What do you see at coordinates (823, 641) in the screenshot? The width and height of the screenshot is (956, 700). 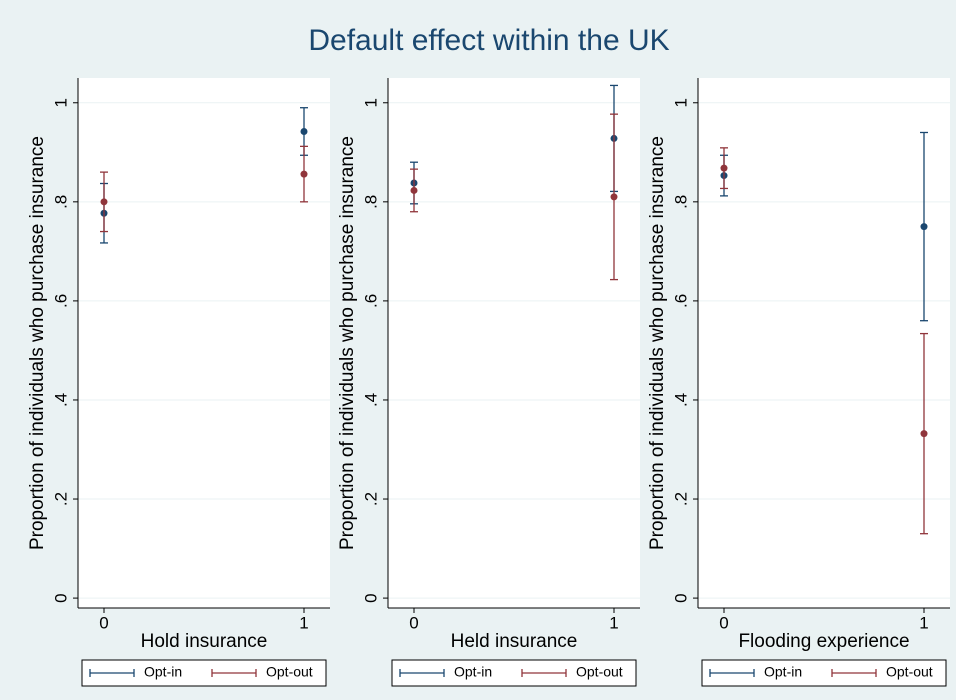 I see `x-axis-label: Flooding experience` at bounding box center [823, 641].